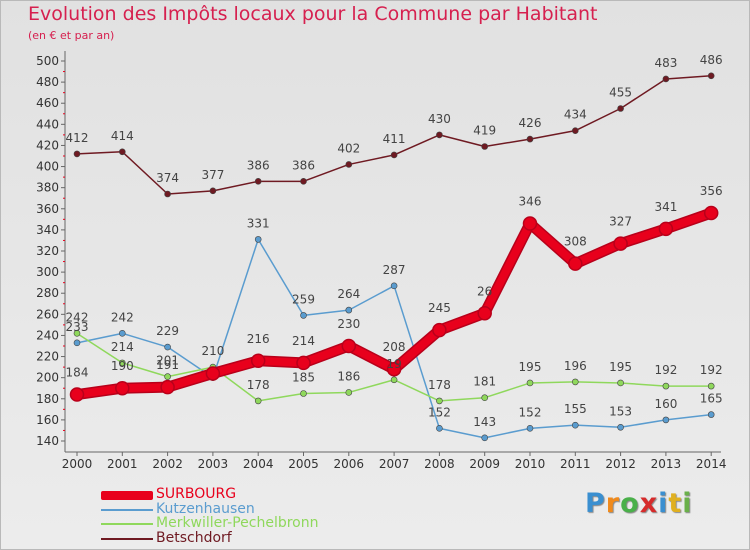 Image resolution: width=750 pixels, height=550 pixels. What do you see at coordinates (439, 464) in the screenshot?
I see `x-tick-label: 2008` at bounding box center [439, 464].